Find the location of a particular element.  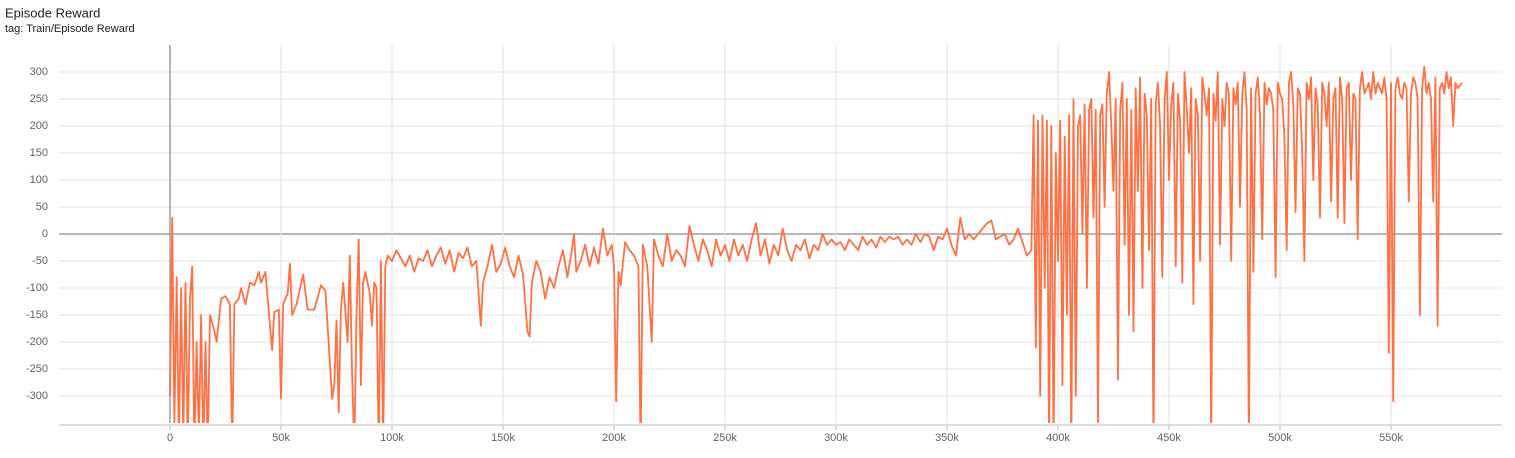

y-tick-label: 0 is located at coordinates (45, 234).